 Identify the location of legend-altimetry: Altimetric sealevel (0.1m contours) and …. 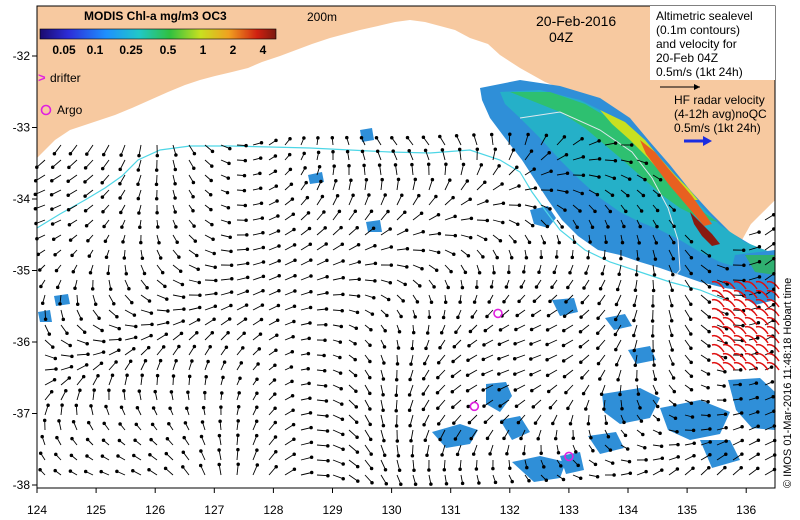
(712, 48).